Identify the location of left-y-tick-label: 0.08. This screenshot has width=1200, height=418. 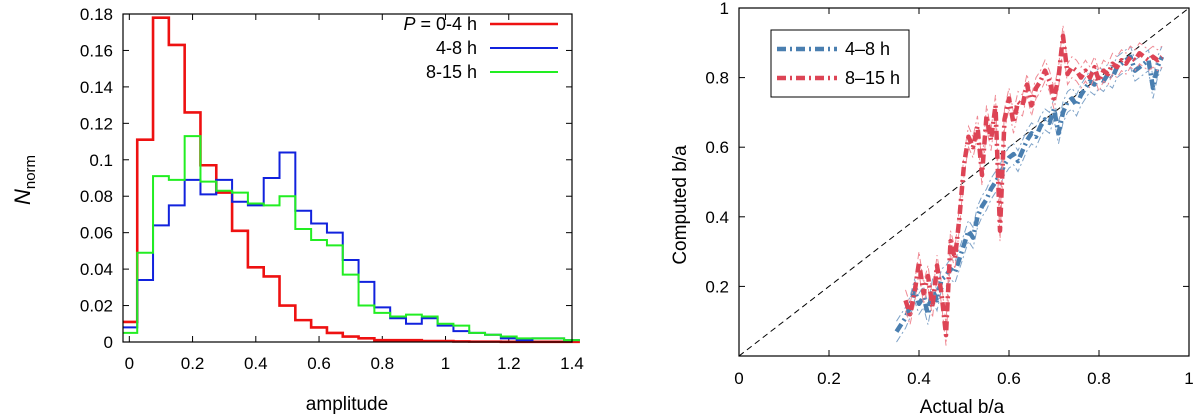
(96, 196).